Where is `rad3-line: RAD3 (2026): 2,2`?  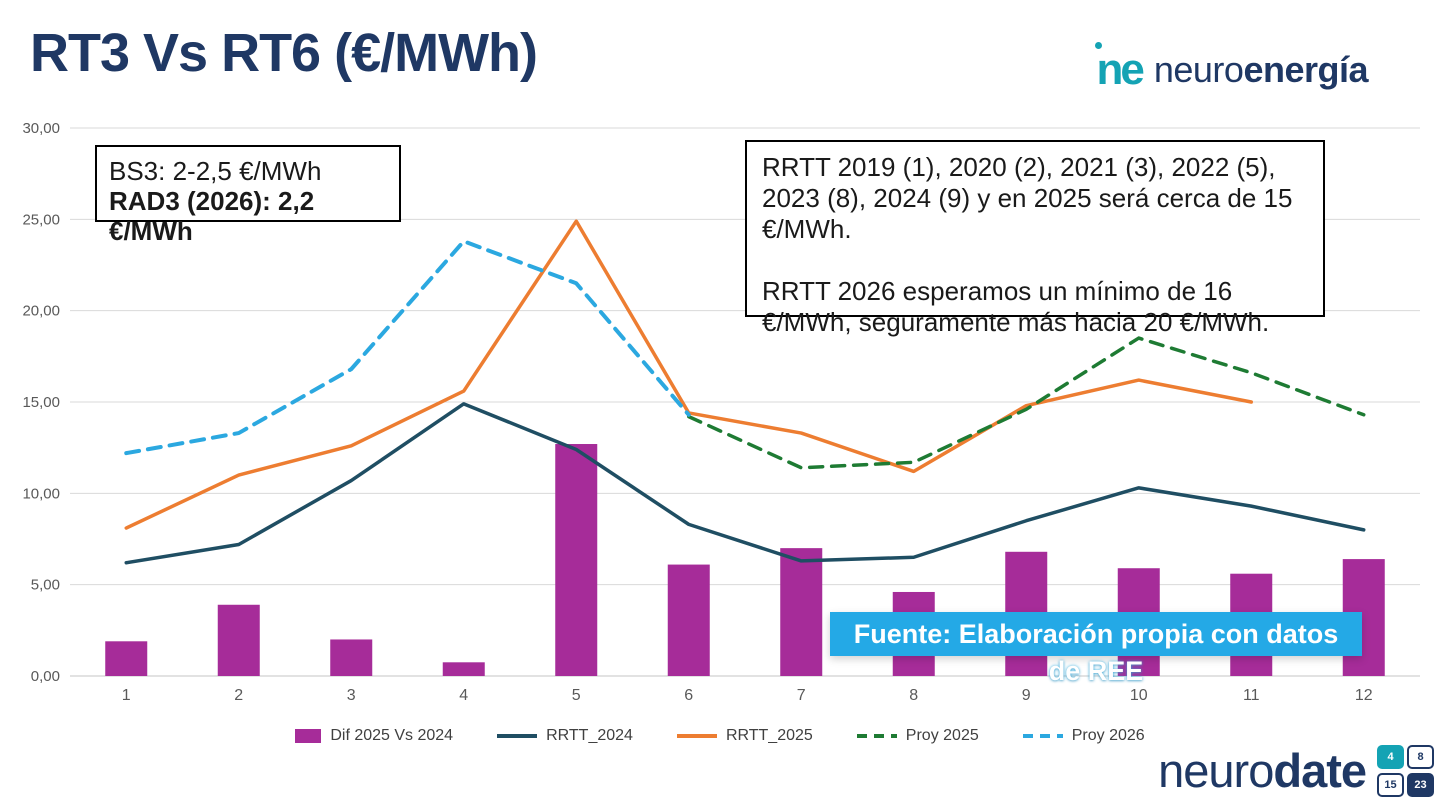 rad3-line: RAD3 (2026): 2,2 is located at coordinates (212, 201).